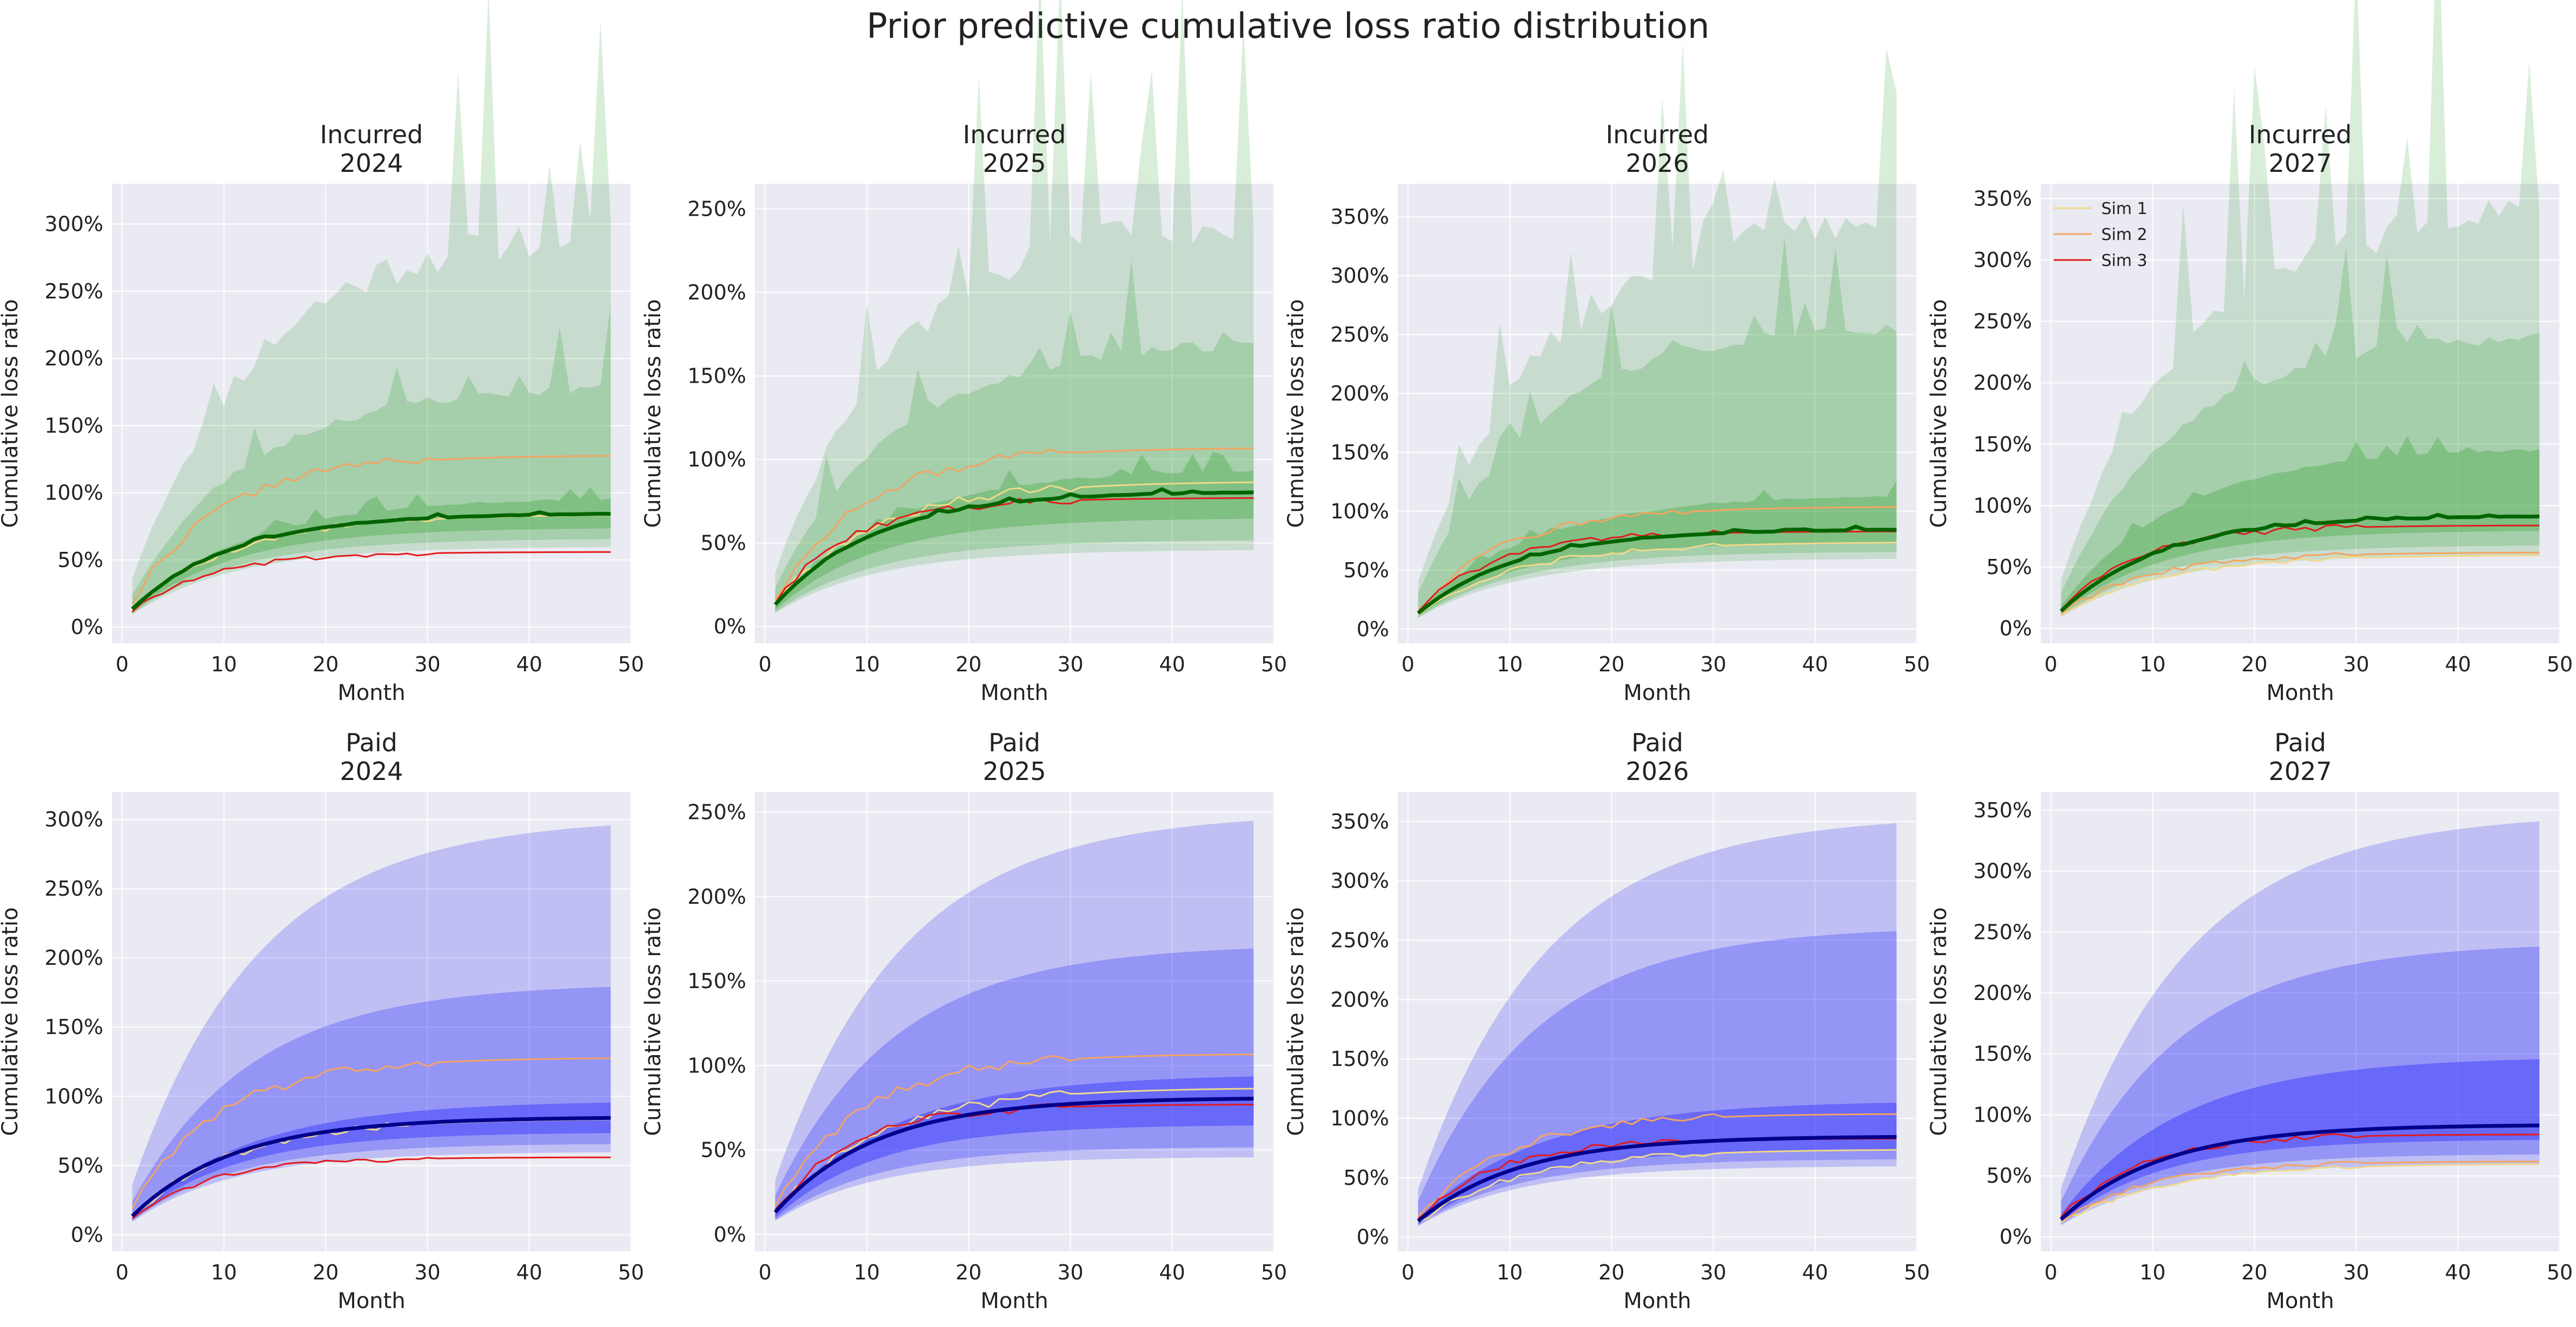 This screenshot has width=2576, height=1327. Describe the element at coordinates (371, 163) in the screenshot. I see `subplot-title-line2: 2024` at that location.